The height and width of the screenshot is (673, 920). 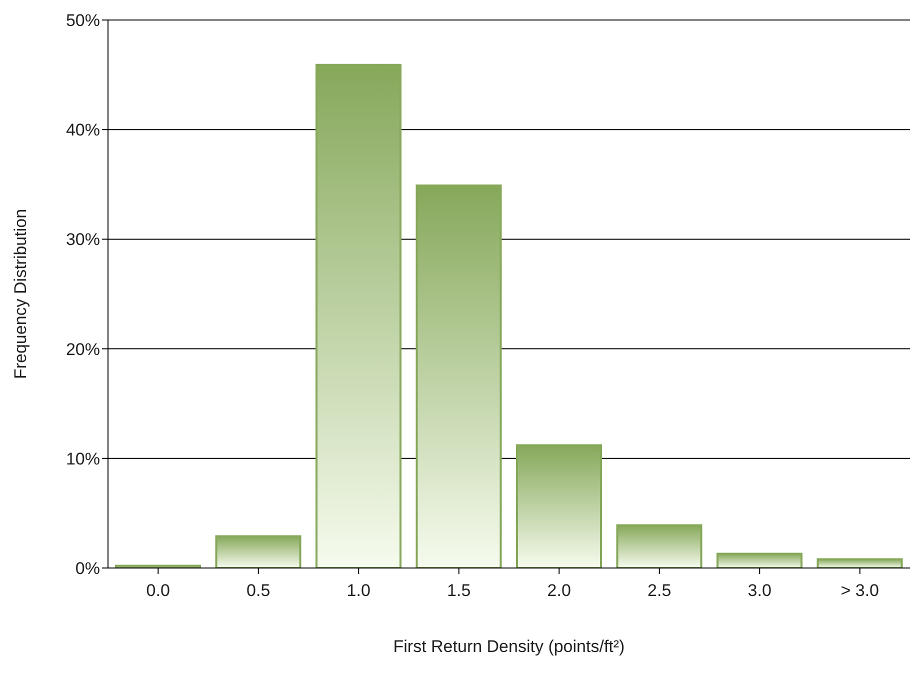 What do you see at coordinates (20, 294) in the screenshot?
I see `y-axis-title: Frequency Distribution` at bounding box center [20, 294].